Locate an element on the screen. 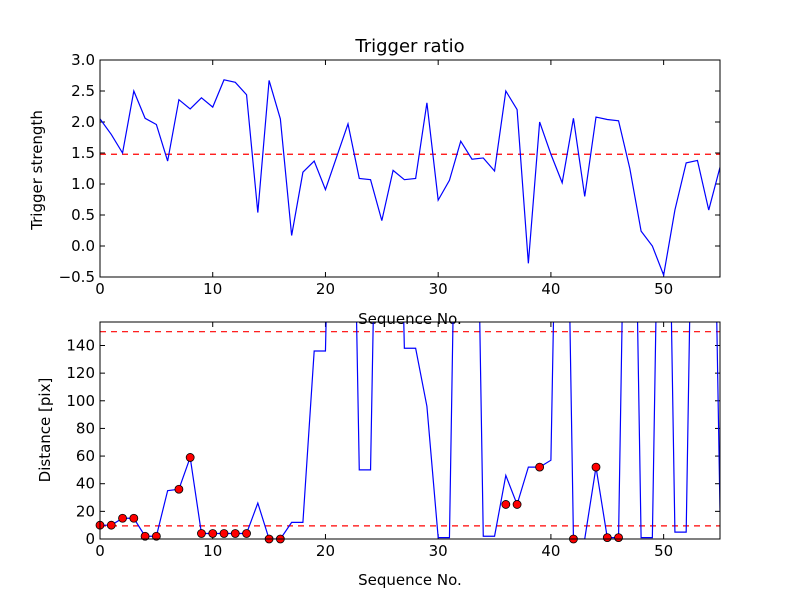 This screenshot has height=600, width=800. bottom-y-tick-label: 140 is located at coordinates (80, 345).